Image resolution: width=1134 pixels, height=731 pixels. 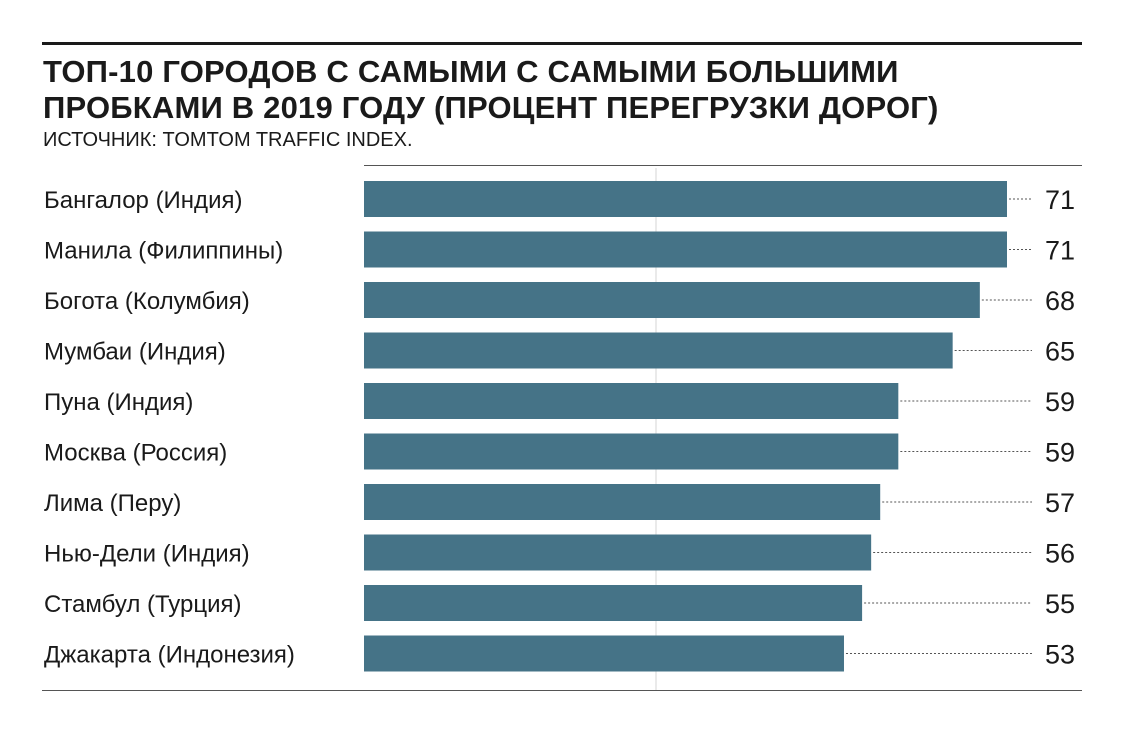 I want to click on bar-row: Лима (Перу) 57, so click(x=559, y=502).